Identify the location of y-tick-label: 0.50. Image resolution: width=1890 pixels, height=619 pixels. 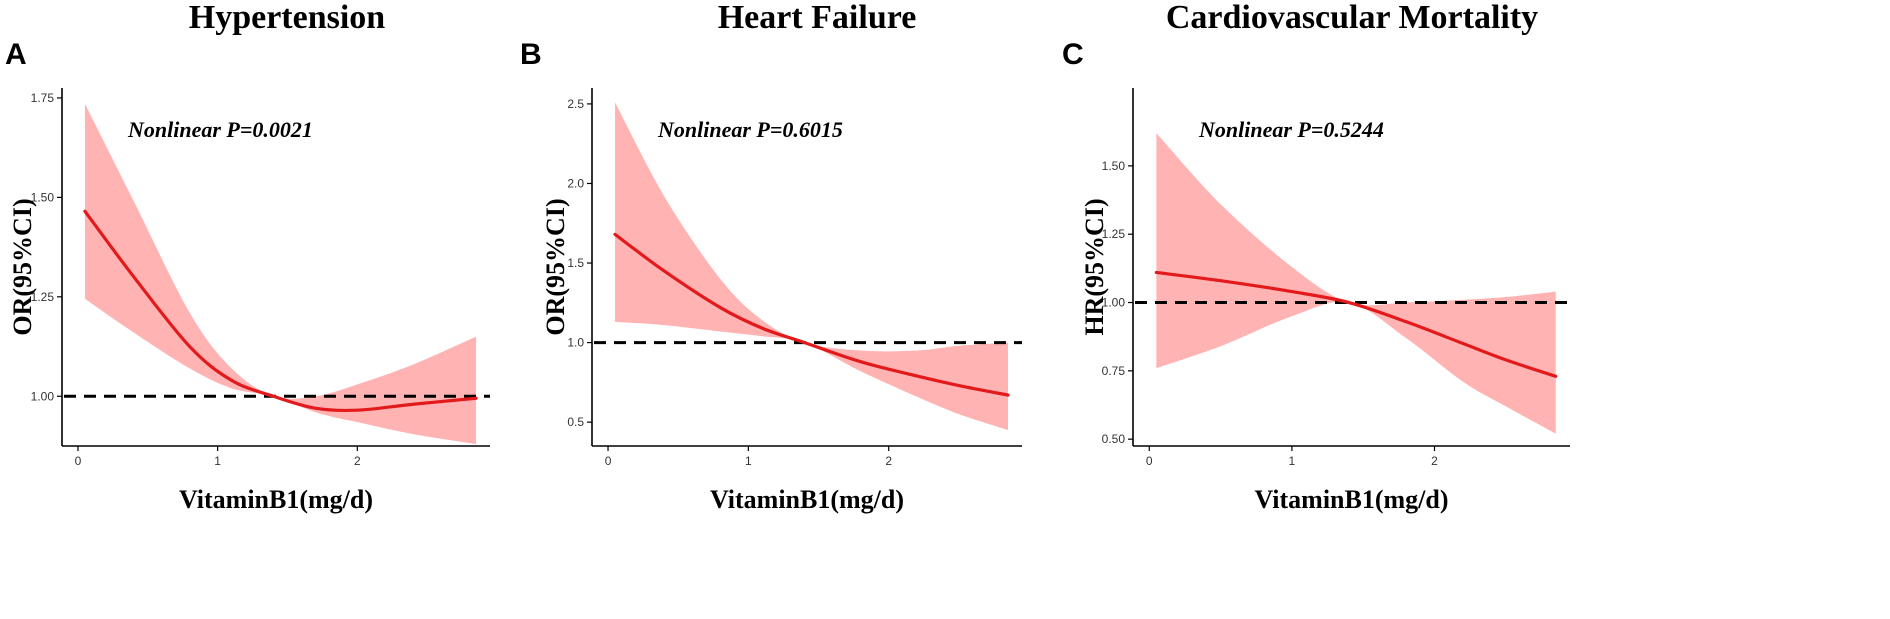
(1114, 439).